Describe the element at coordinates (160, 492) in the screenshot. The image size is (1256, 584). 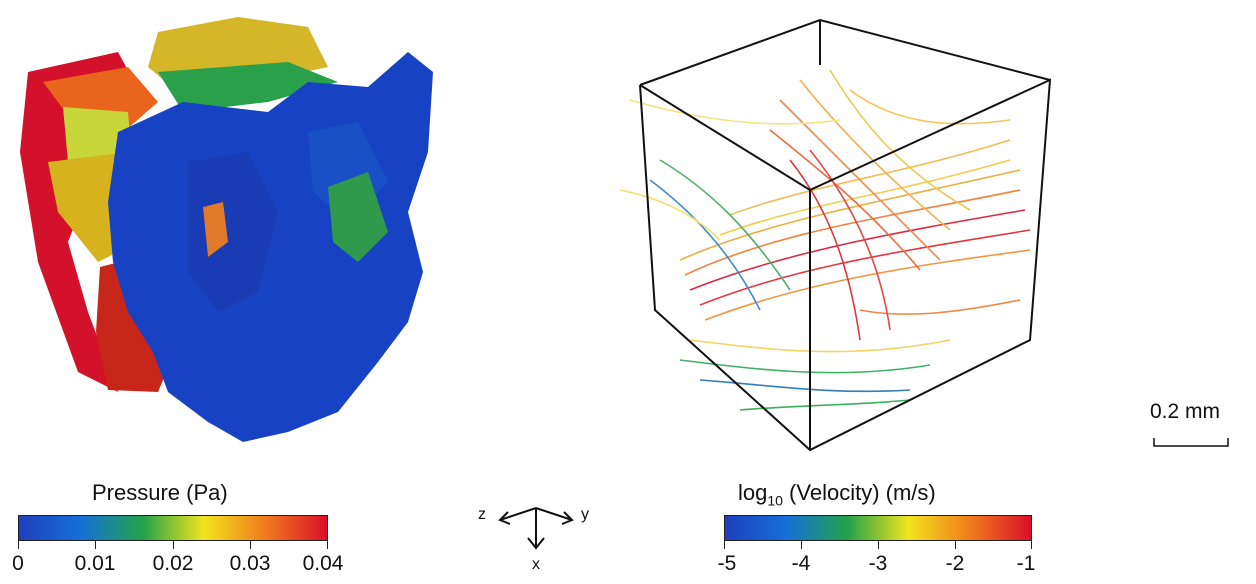
I see `pressure-colorbar-title: Pressure (Pa)` at that location.